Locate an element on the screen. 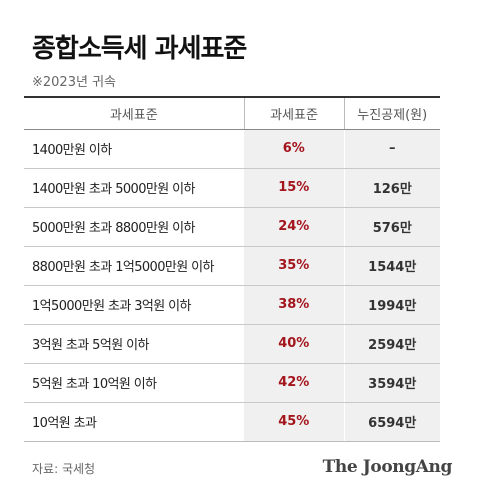 The image size is (480, 499). table-row: 5억원 초과 10억원 이하 42% 3594만 is located at coordinates (232, 383).